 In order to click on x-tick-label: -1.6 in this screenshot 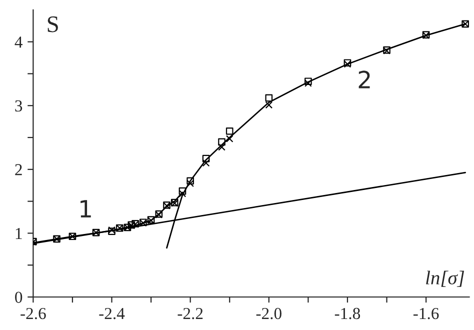, I will do `click(426, 314)`.